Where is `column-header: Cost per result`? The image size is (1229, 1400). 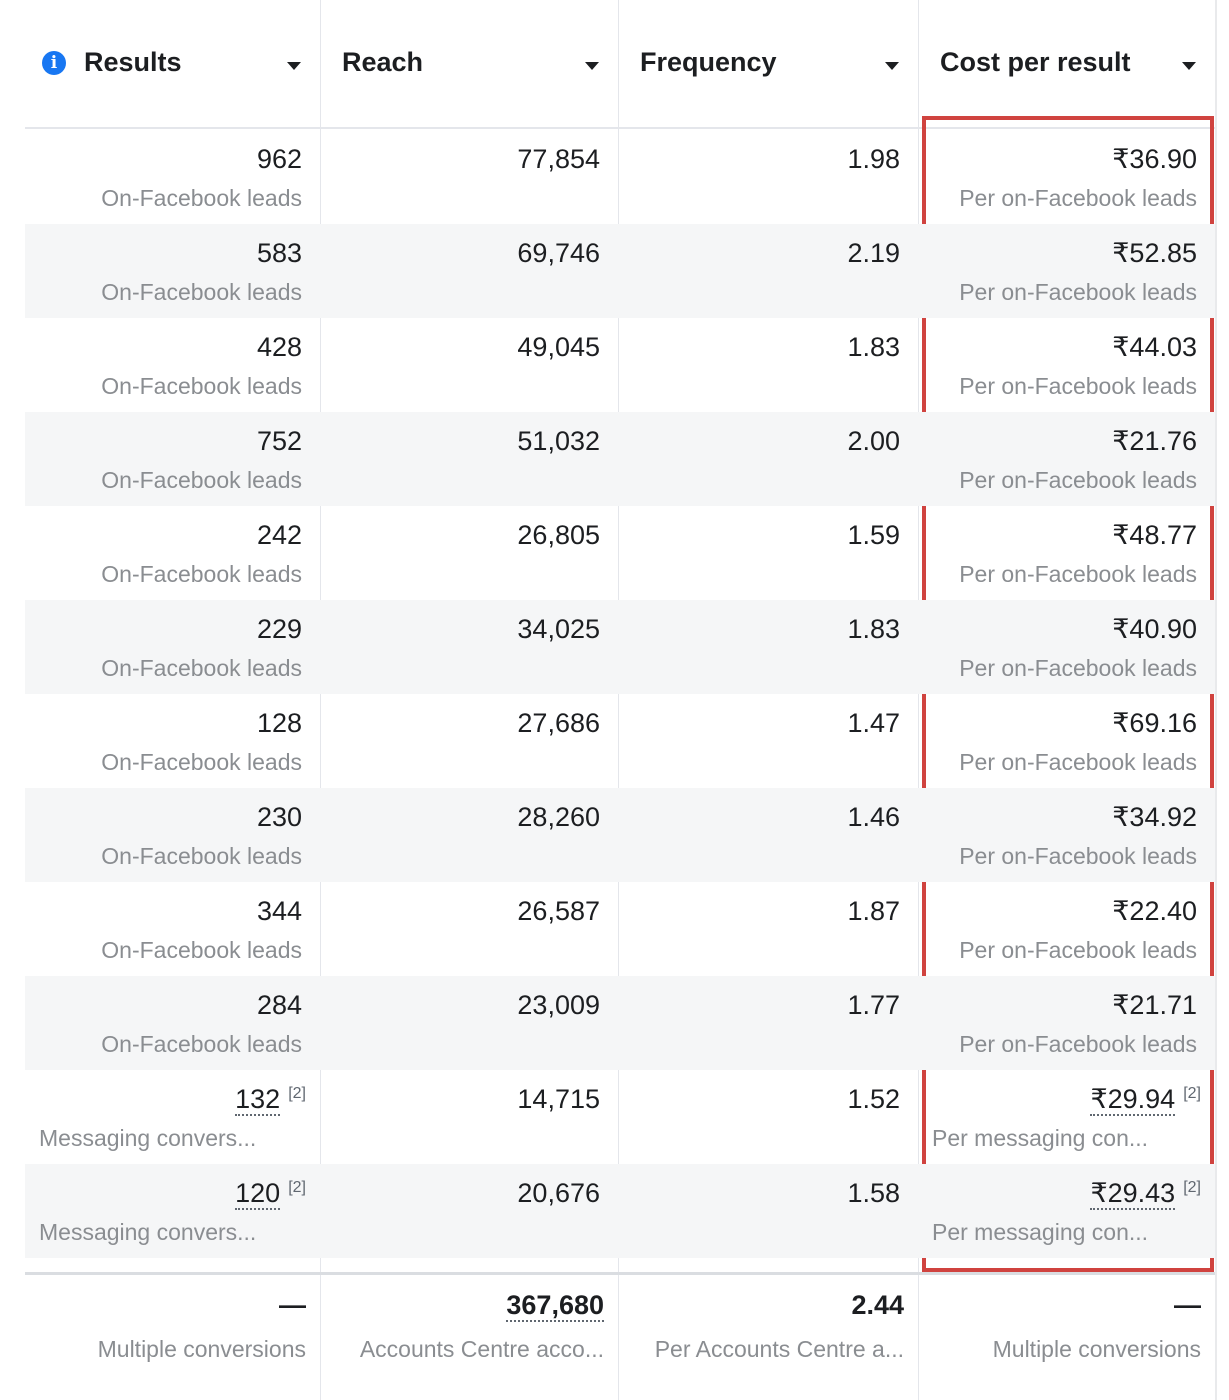 column-header: Cost per result is located at coordinates (1035, 62).